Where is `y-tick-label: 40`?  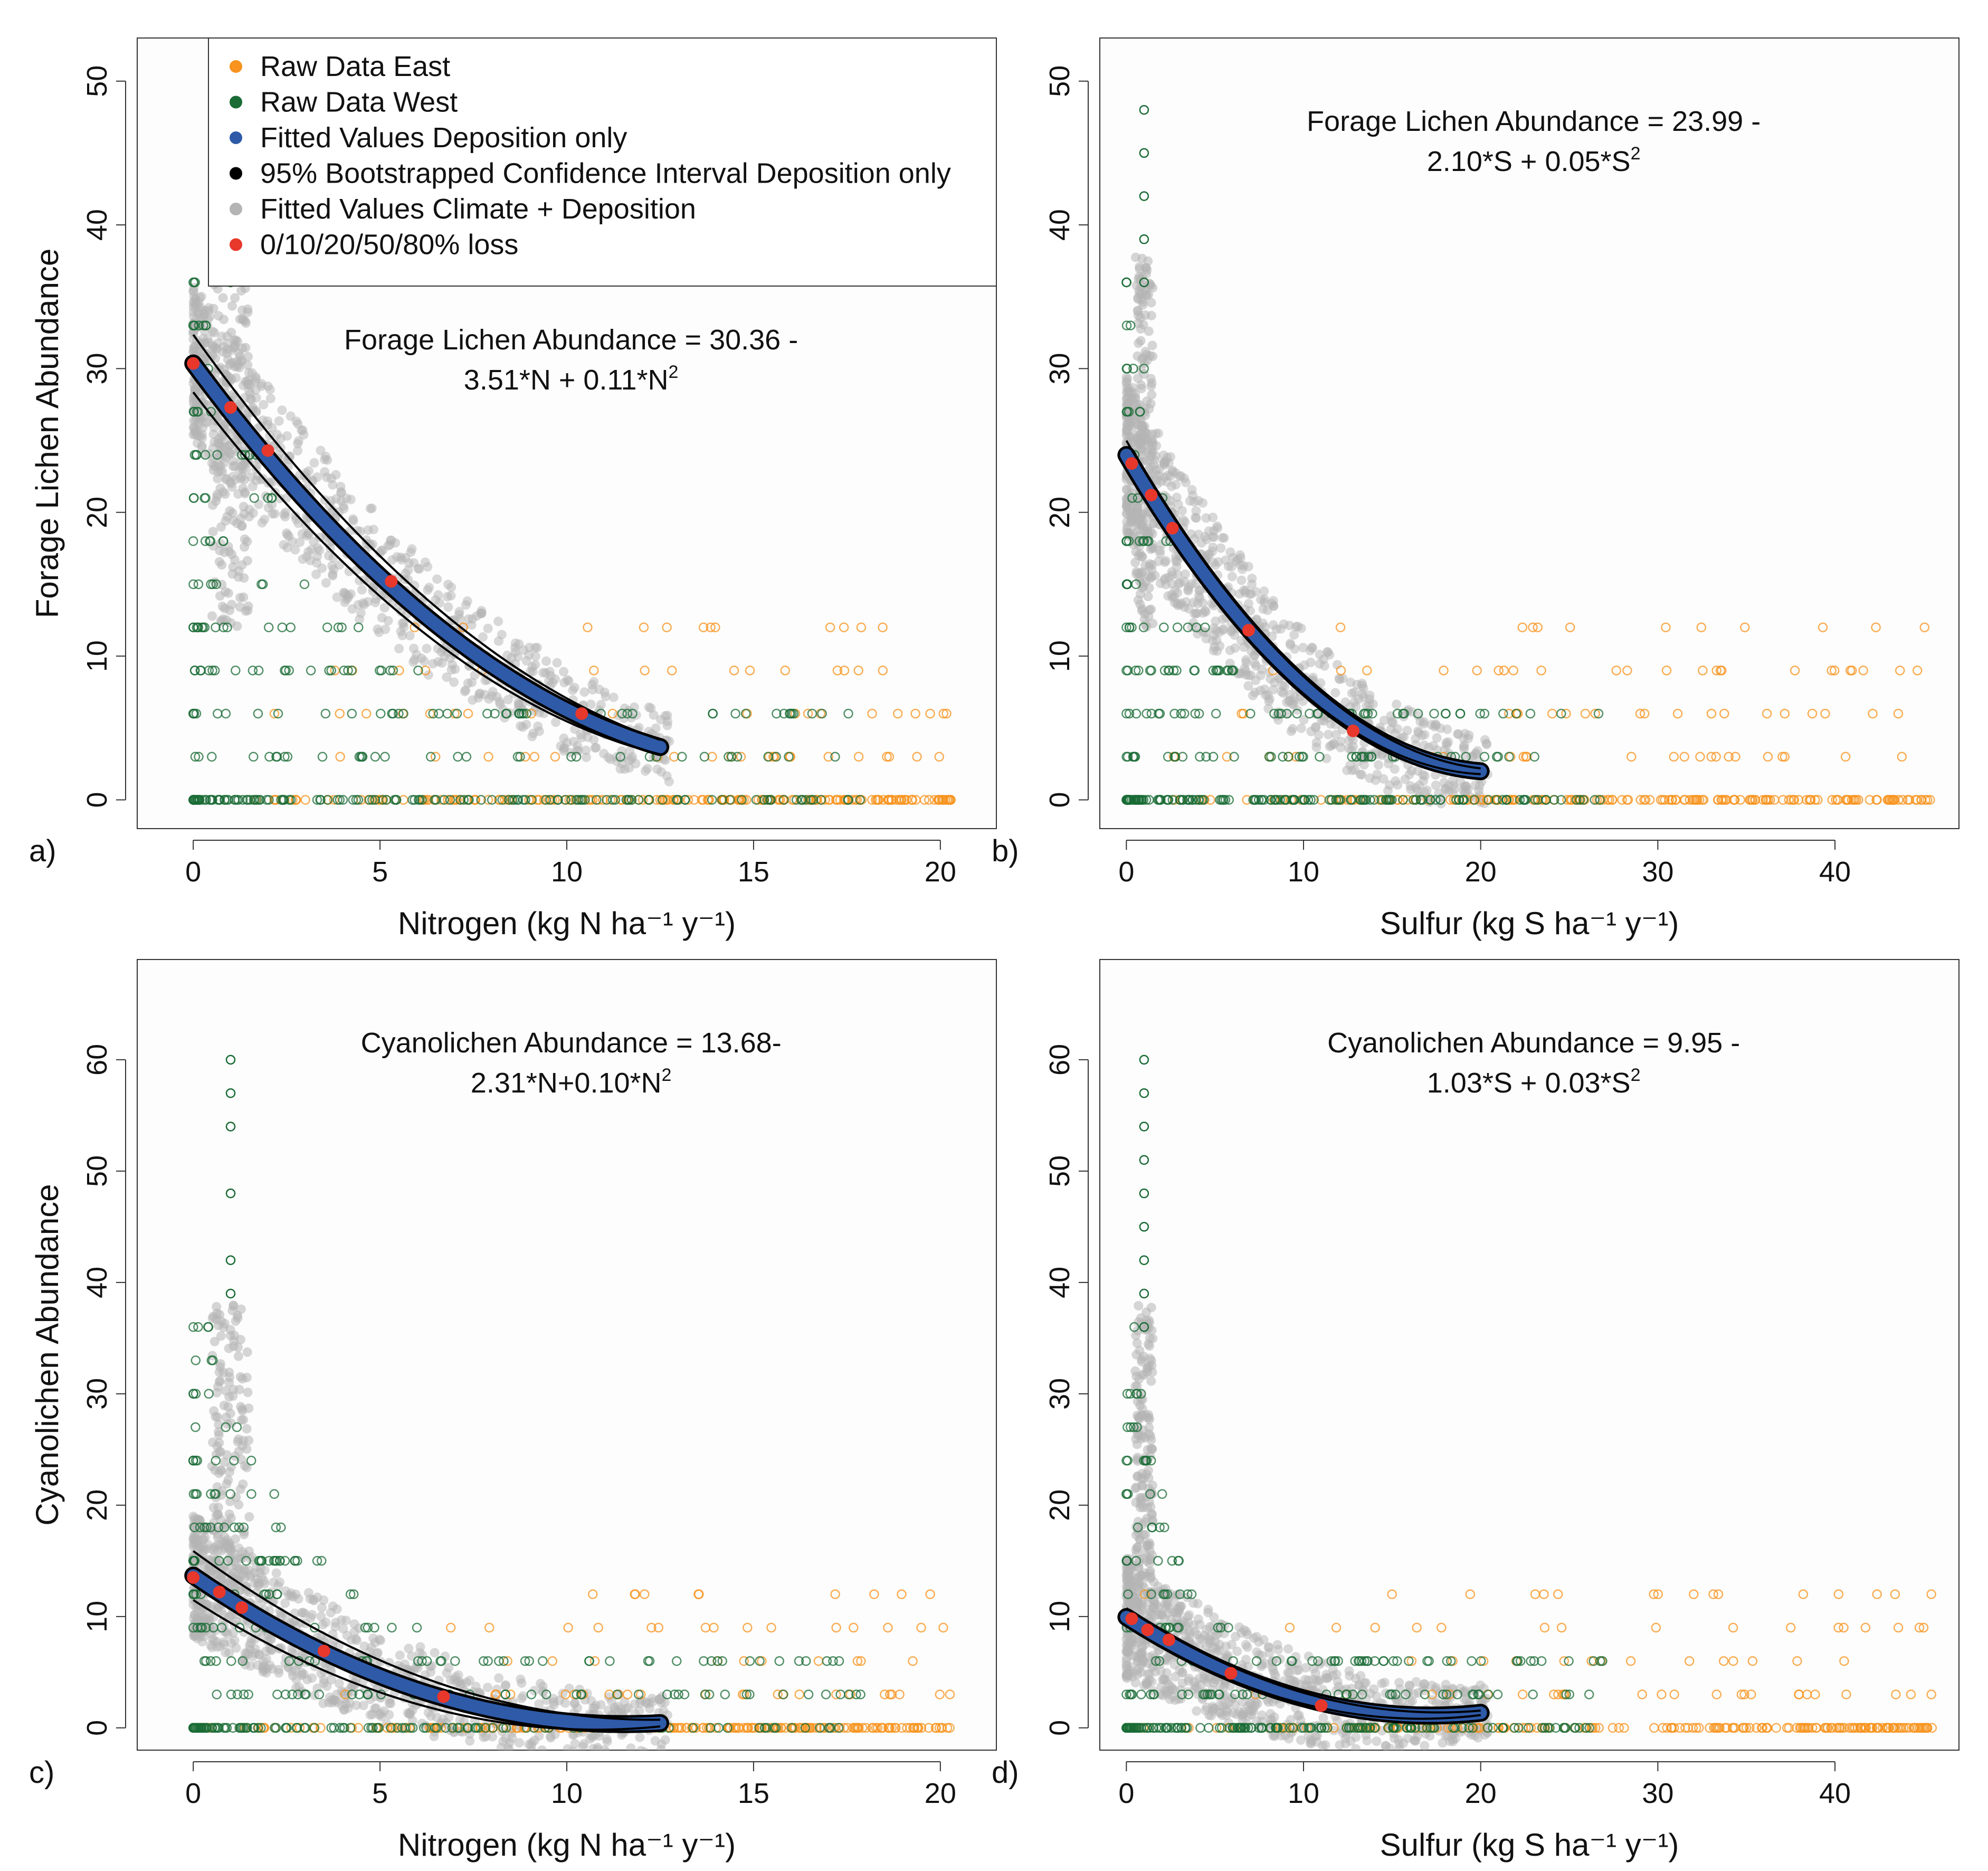
y-tick-label: 40 is located at coordinates (97, 225).